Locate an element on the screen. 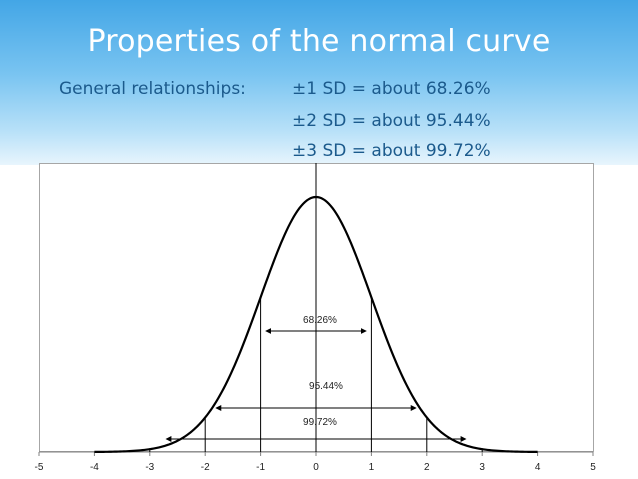  relationship-2sd: ±2 SD = about 95.44% is located at coordinates (391, 121).